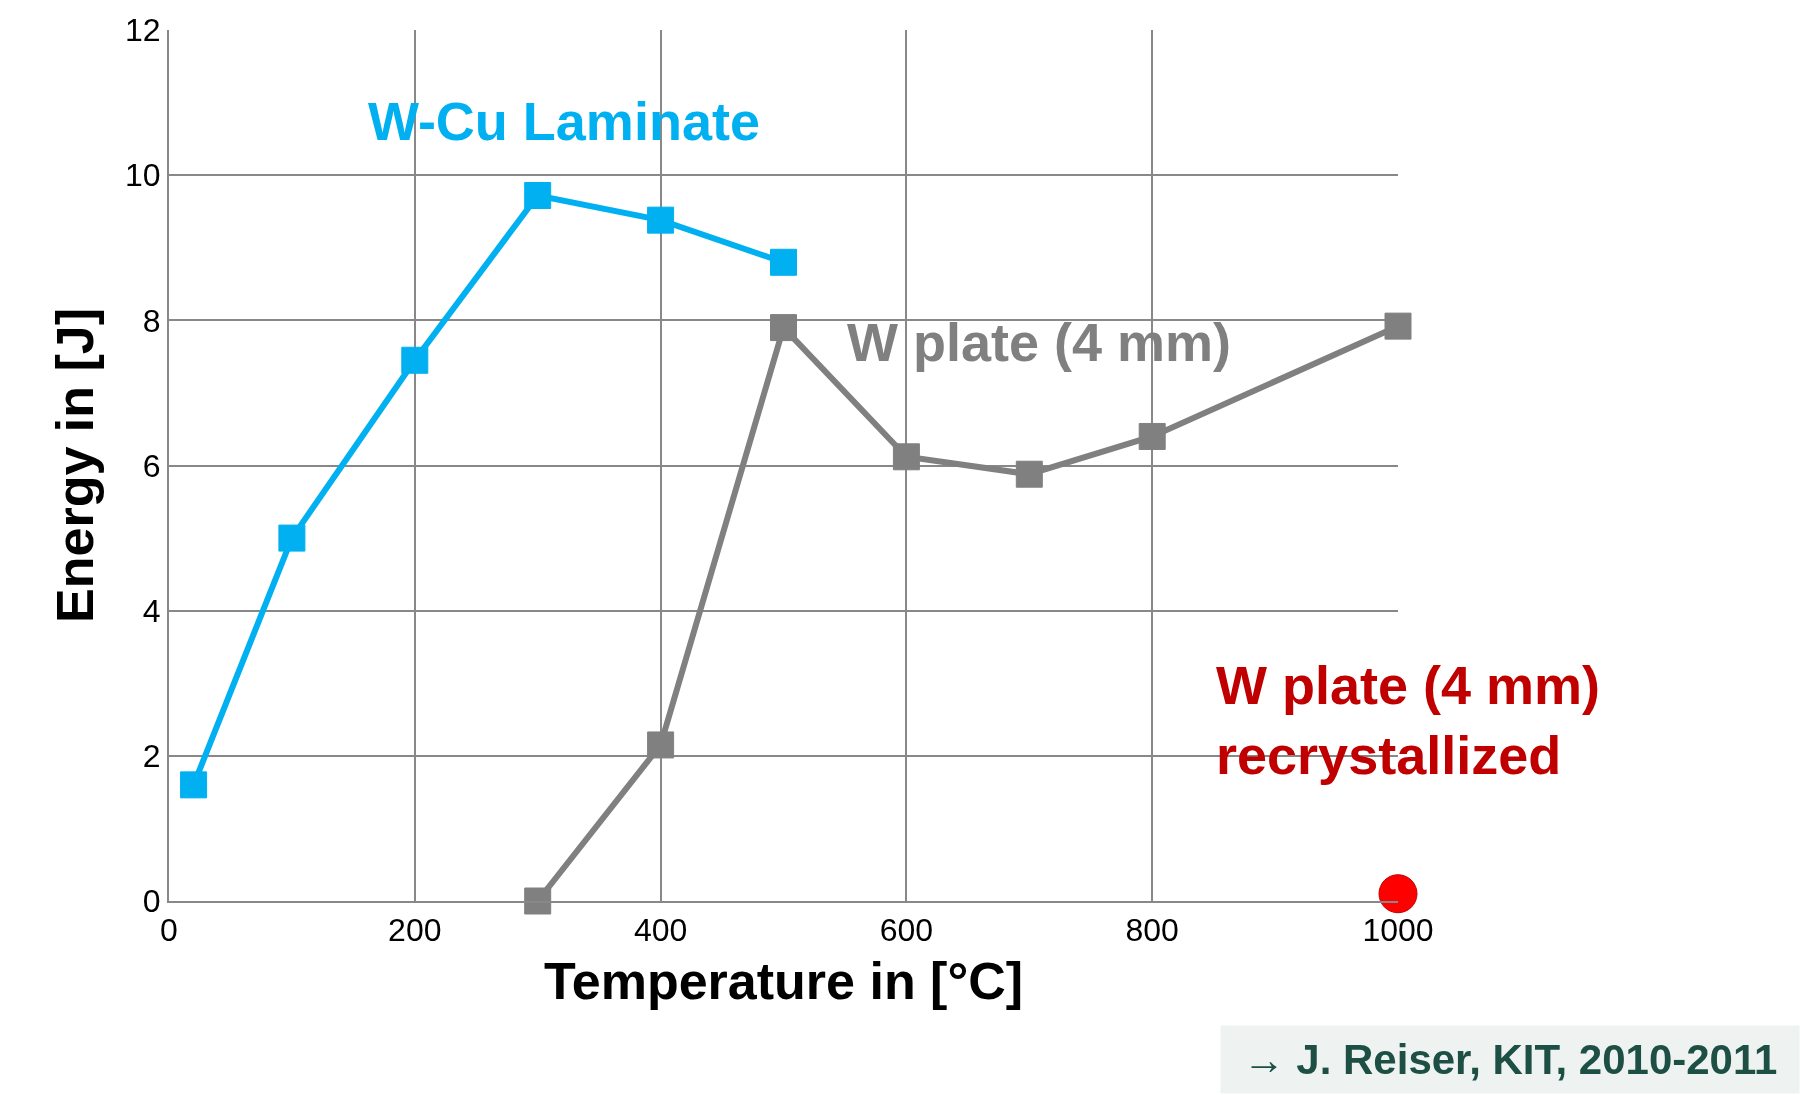 The image size is (1800, 1095). Describe the element at coordinates (660, 930) in the screenshot. I see `x-tick-label: 400` at that location.